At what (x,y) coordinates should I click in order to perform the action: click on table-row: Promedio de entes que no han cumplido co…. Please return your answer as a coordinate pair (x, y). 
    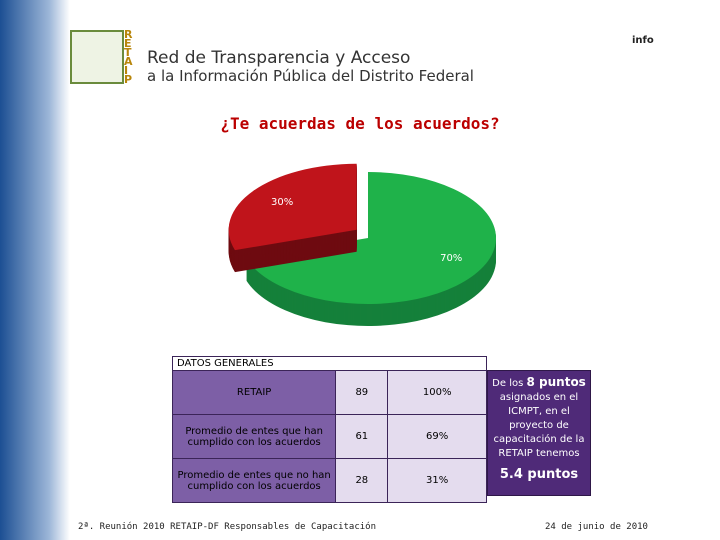
    Looking at the image, I should click on (329, 480).